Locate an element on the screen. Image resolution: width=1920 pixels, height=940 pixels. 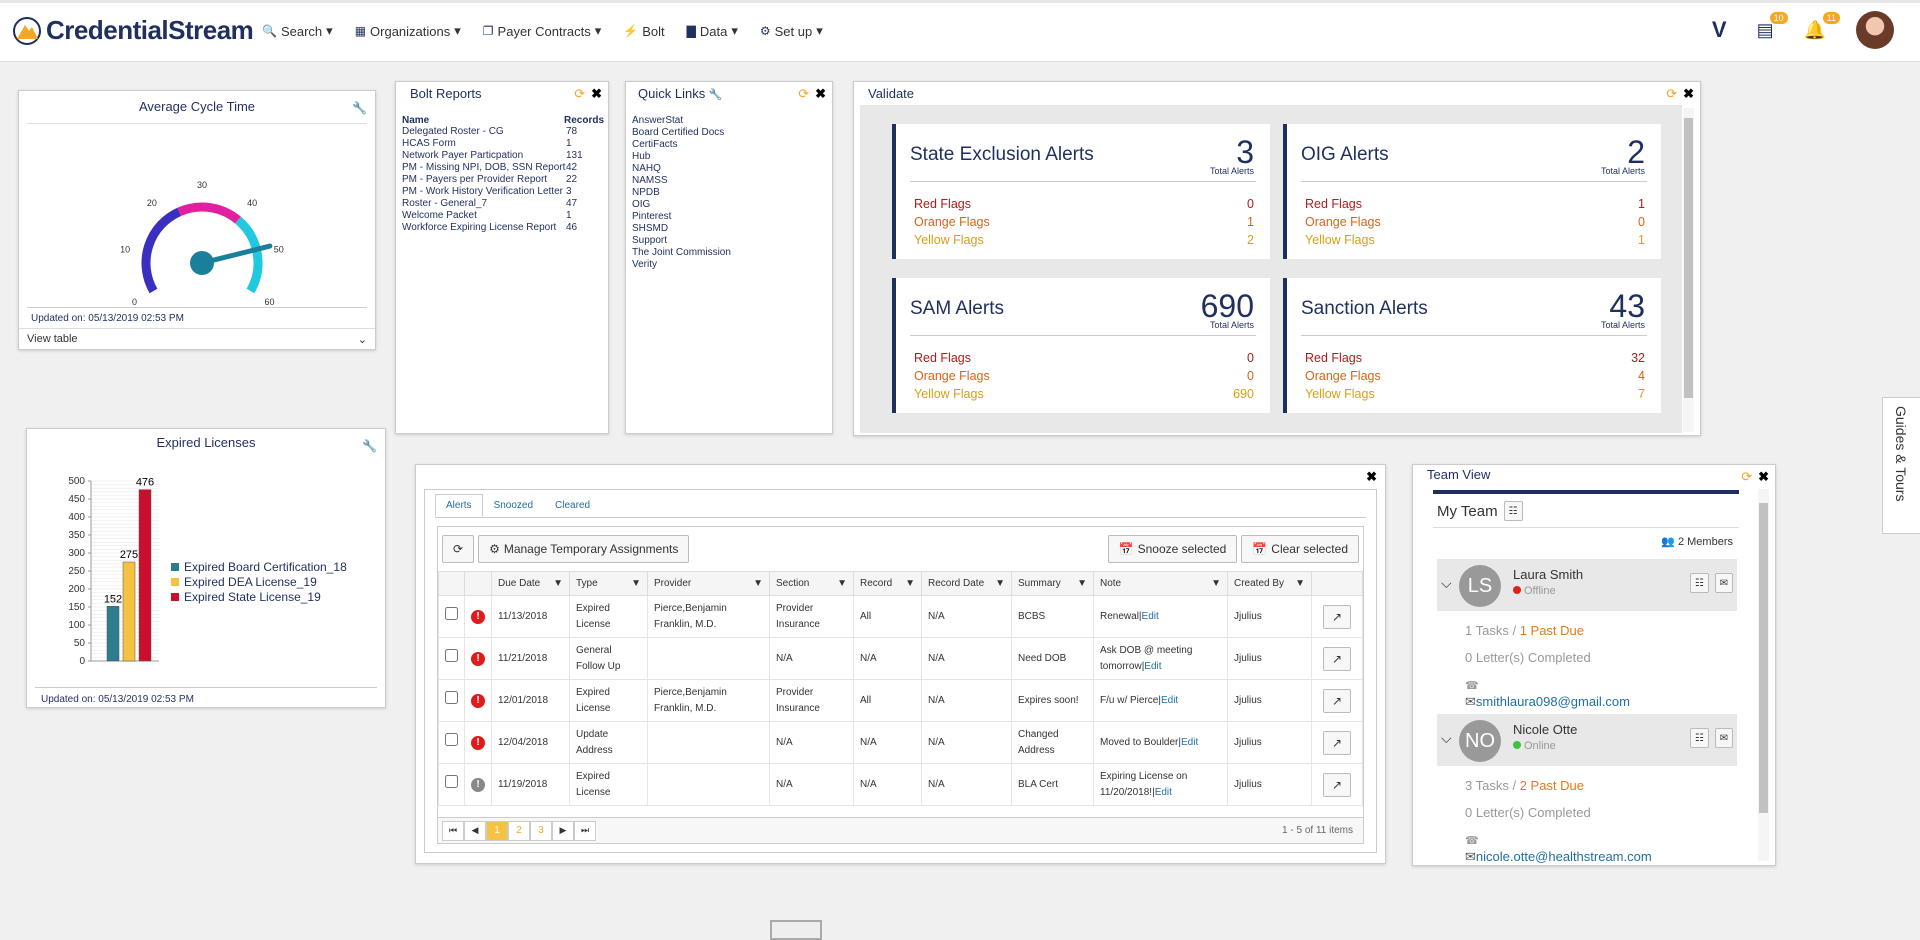
member-email: smithlaura098@gmail.com is located at coordinates (1552, 701).